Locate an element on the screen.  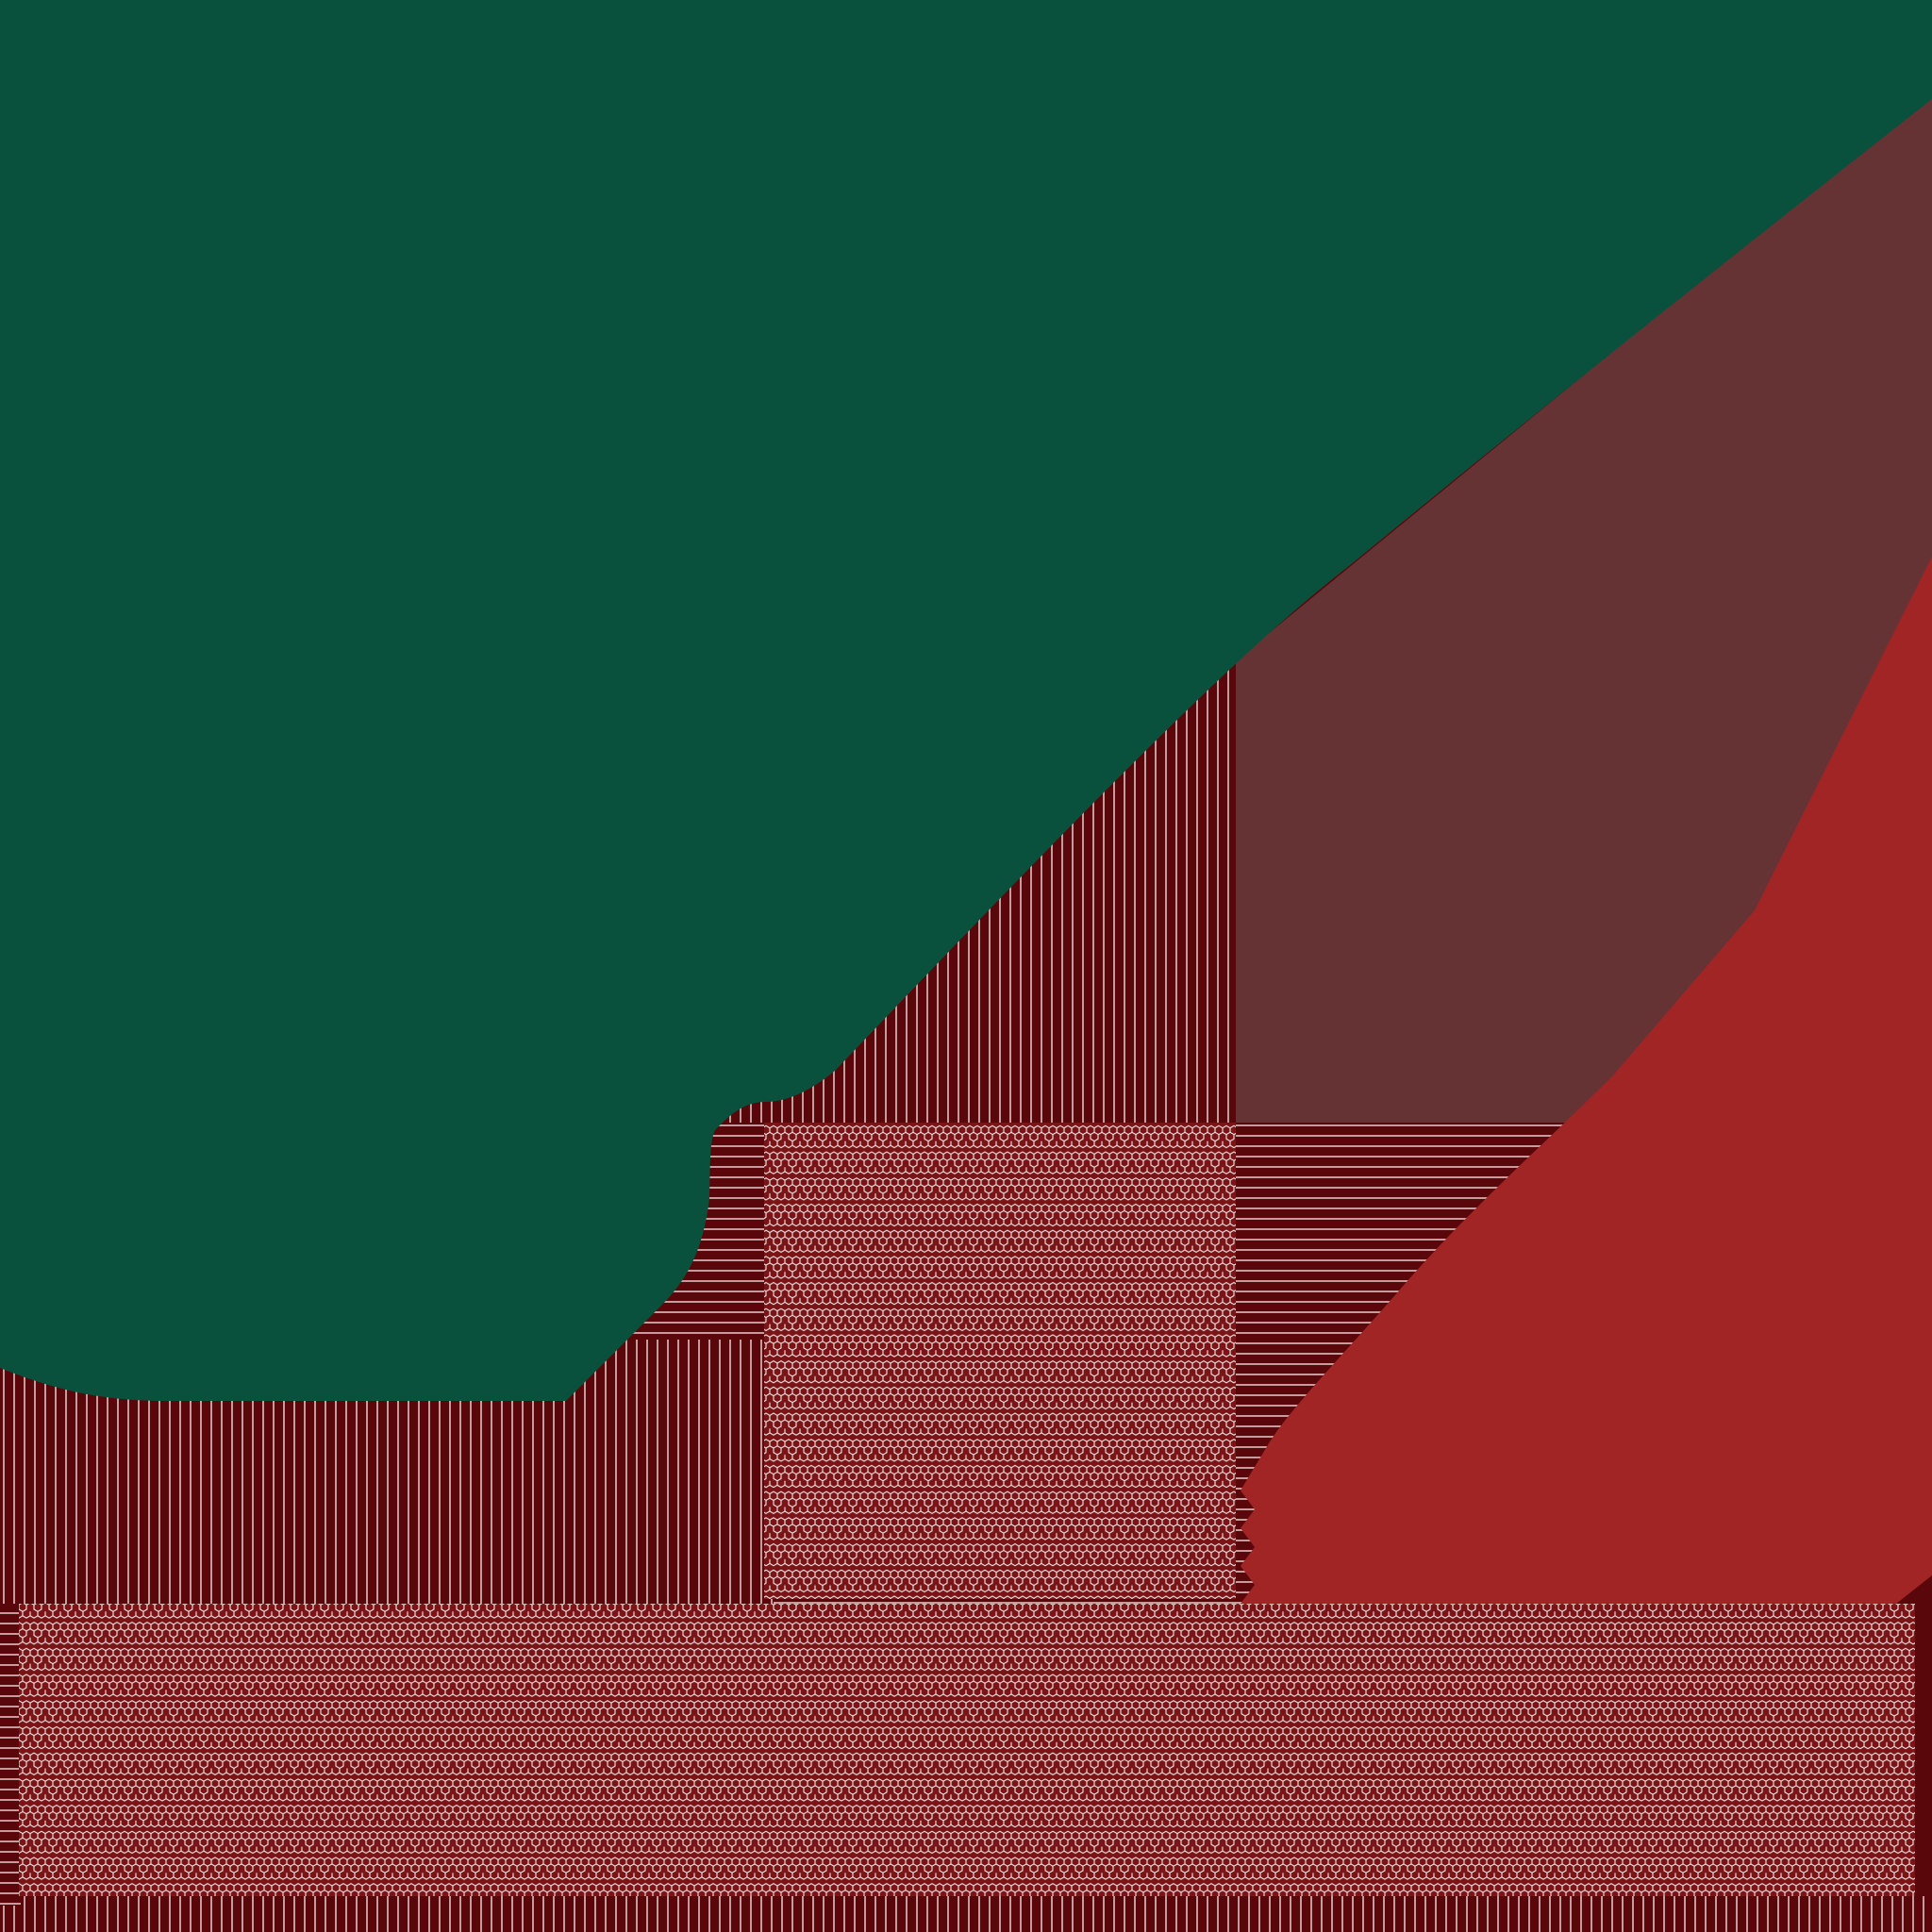
vertical-stripe-region-bottom is located at coordinates (966, 1914).